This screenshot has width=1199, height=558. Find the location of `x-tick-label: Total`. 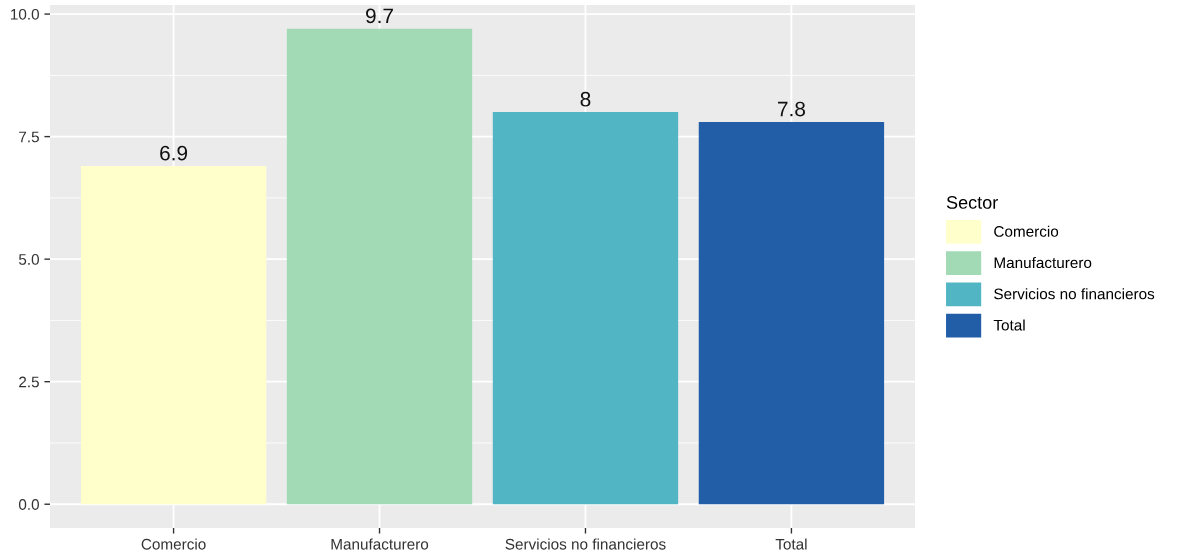

x-tick-label: Total is located at coordinates (791, 544).